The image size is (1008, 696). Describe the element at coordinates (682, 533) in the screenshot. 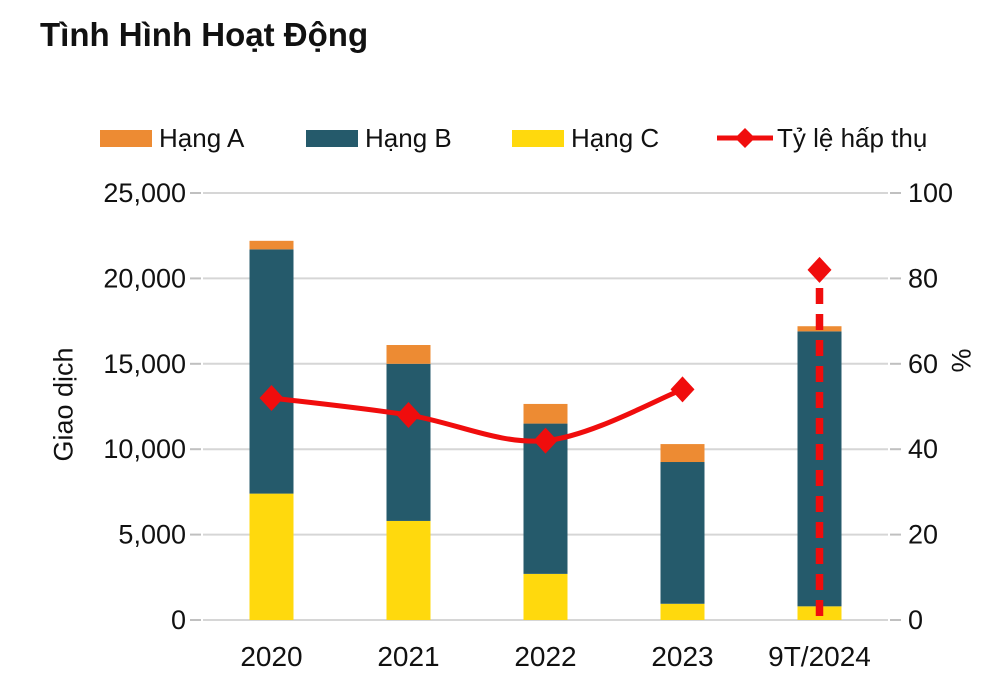

I see `bar-2023-Hạng B` at that location.